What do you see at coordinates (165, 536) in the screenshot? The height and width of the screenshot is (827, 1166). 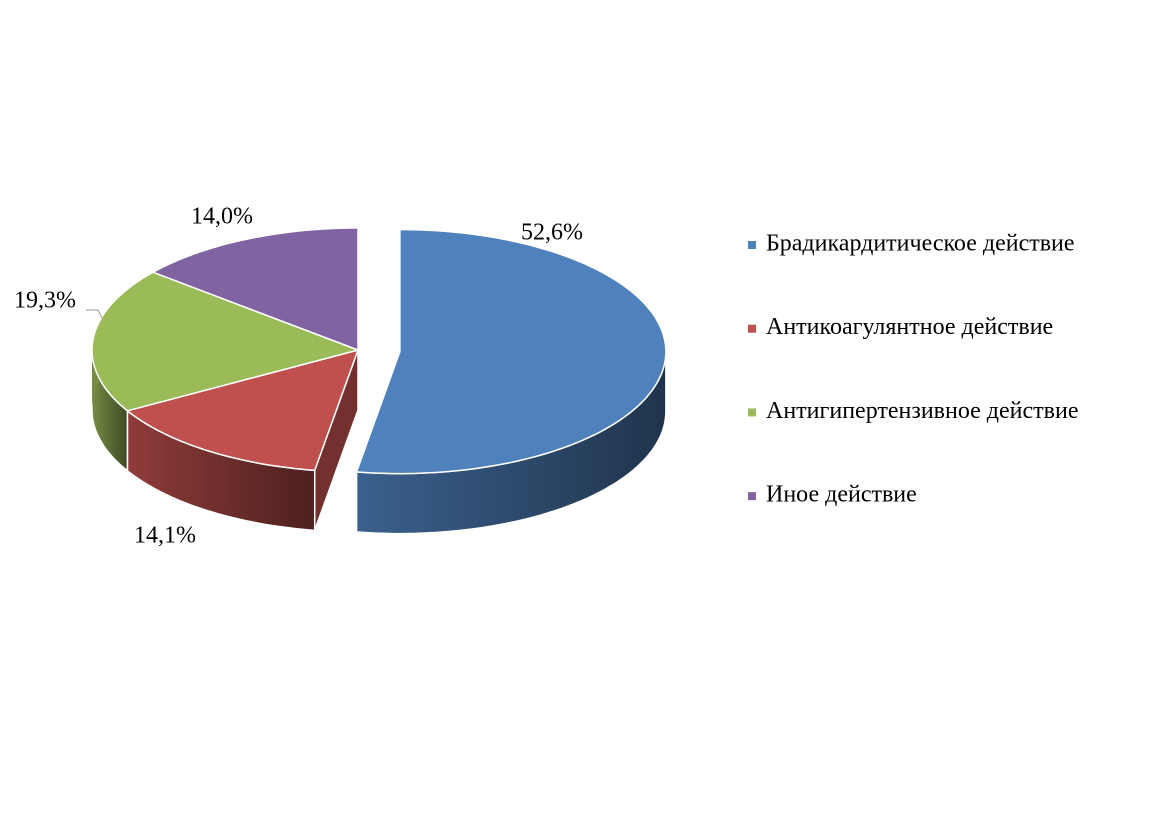 I see `data-label: 14,1%` at bounding box center [165, 536].